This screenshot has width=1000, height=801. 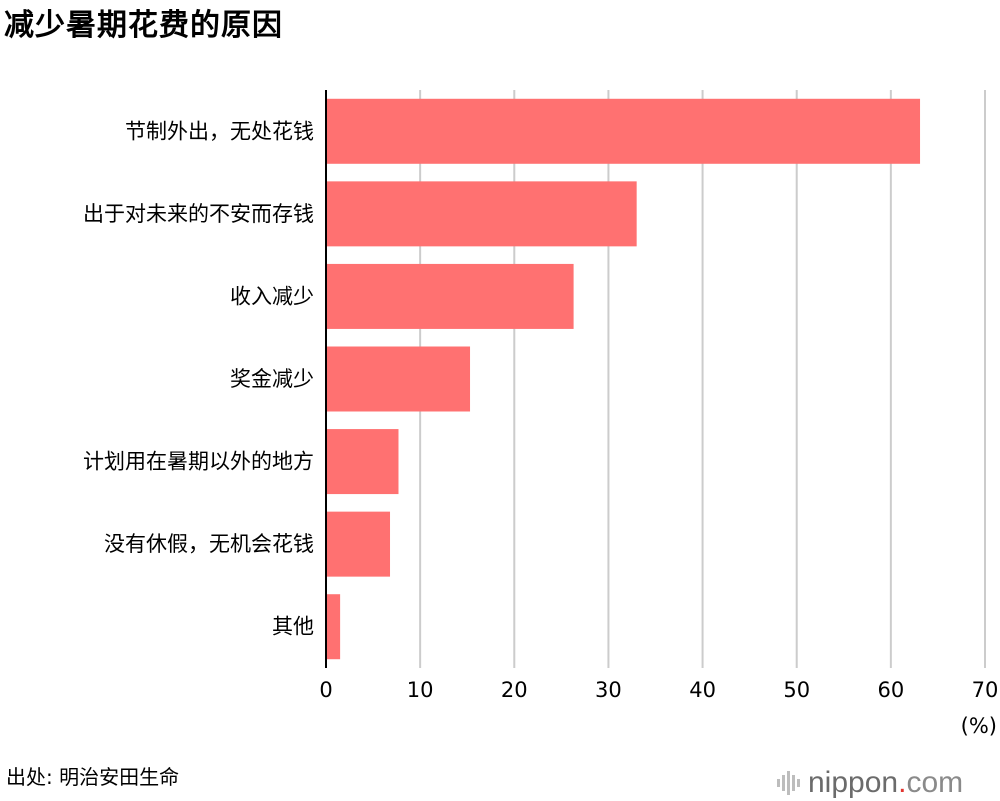 What do you see at coordinates (702, 690) in the screenshot?
I see `x-tick-label: 40` at bounding box center [702, 690].